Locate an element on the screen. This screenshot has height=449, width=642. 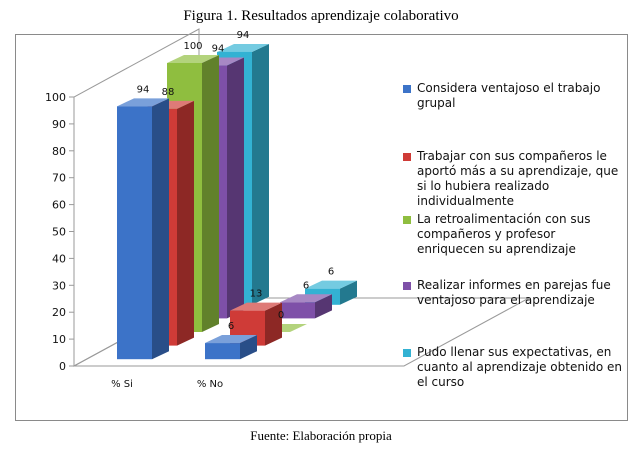
data-label: 88 is located at coordinates (168, 92).